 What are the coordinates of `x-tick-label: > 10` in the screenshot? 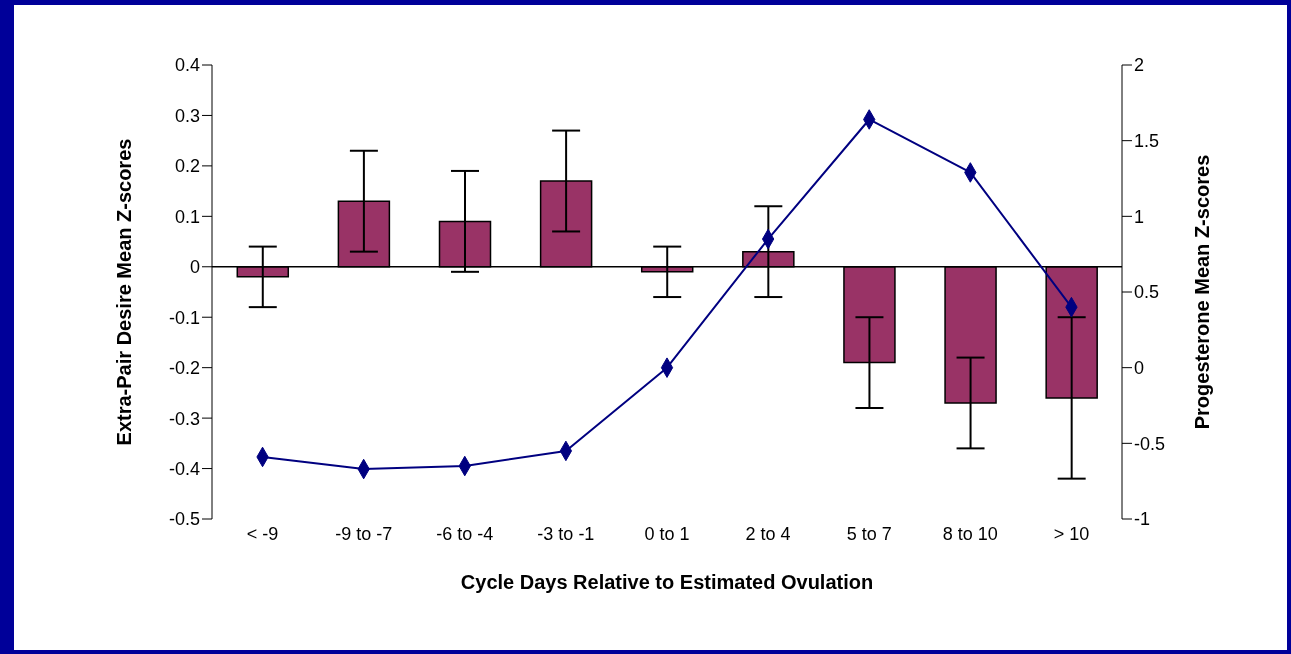 It's located at (1071, 533).